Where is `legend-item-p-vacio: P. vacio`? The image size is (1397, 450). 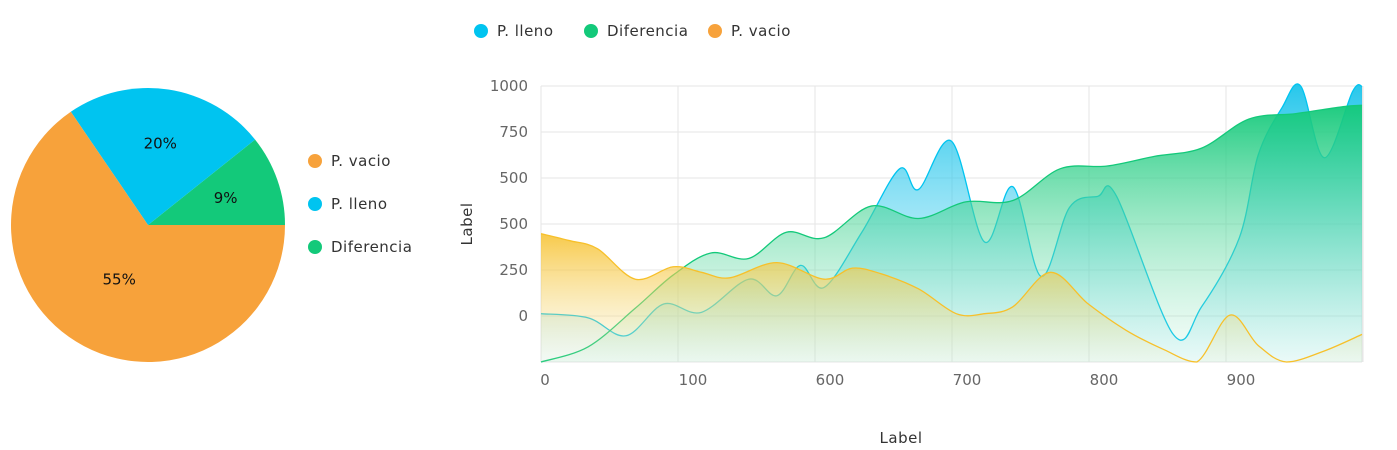 legend-item-p-vacio: P. vacio is located at coordinates (749, 31).